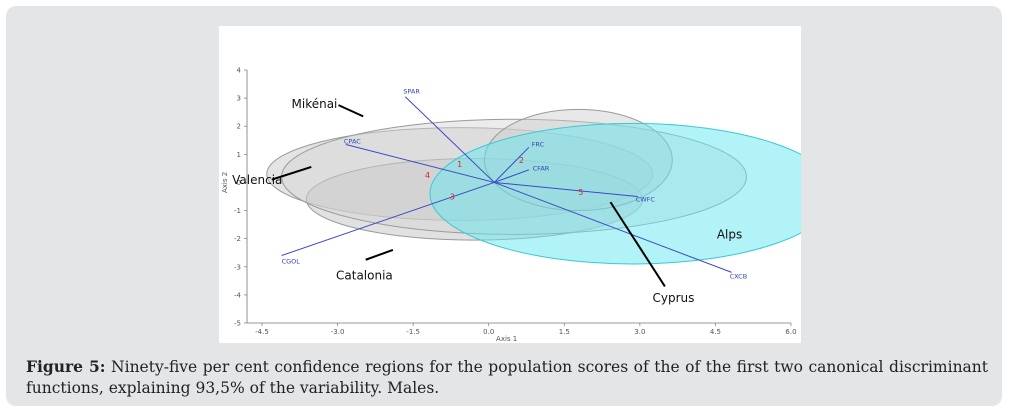 The width and height of the screenshot is (1010, 412). What do you see at coordinates (538, 144) in the screenshot?
I see `vector-label-frc: FRC` at bounding box center [538, 144].